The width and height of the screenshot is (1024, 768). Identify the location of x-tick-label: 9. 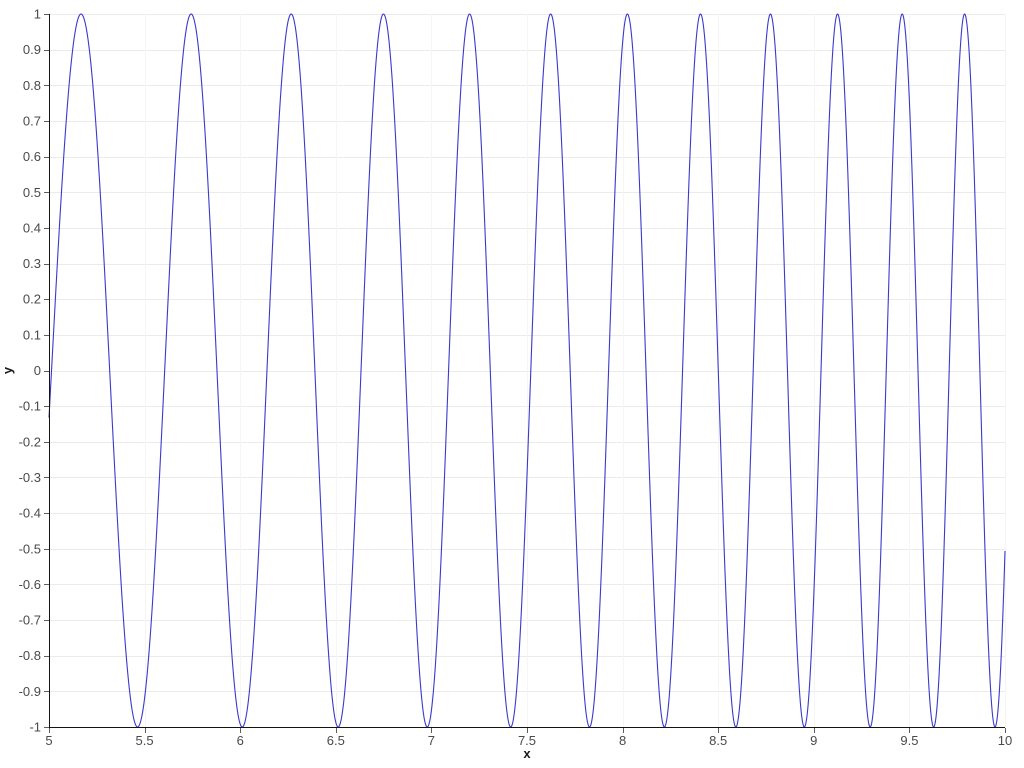
(813, 740).